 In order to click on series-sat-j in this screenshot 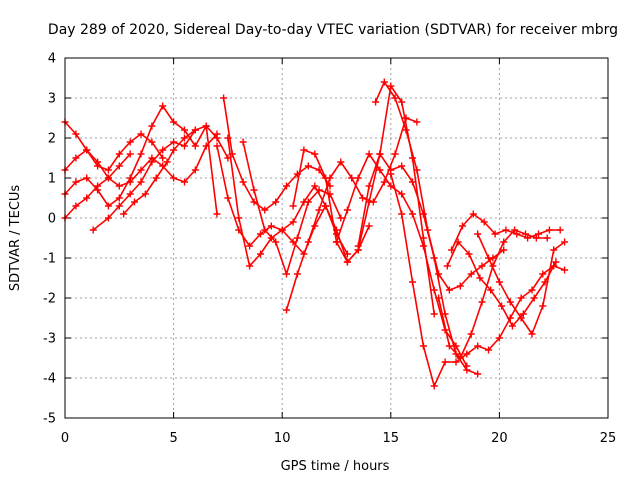, I will do `click(292, 208)`.